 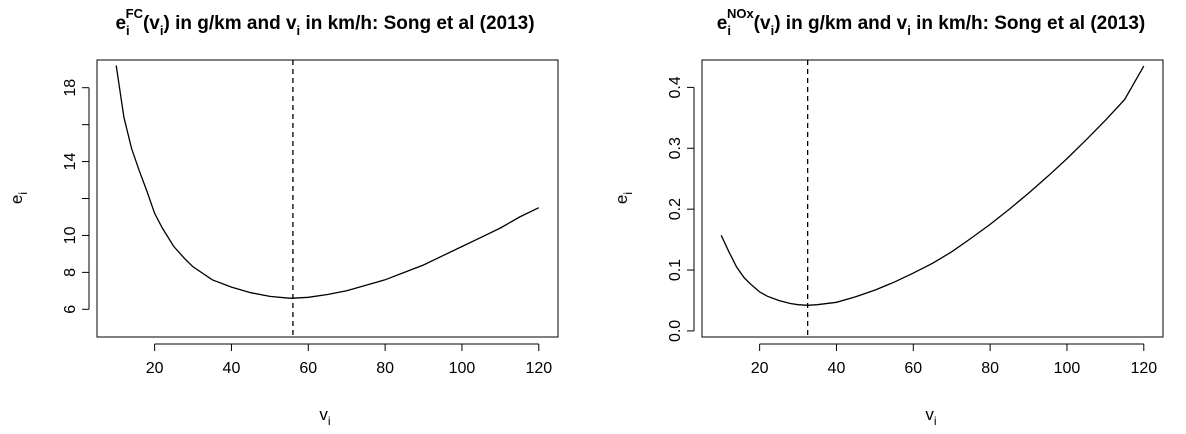 What do you see at coordinates (675, 148) in the screenshot?
I see `y-tick-label: 0.3` at bounding box center [675, 148].